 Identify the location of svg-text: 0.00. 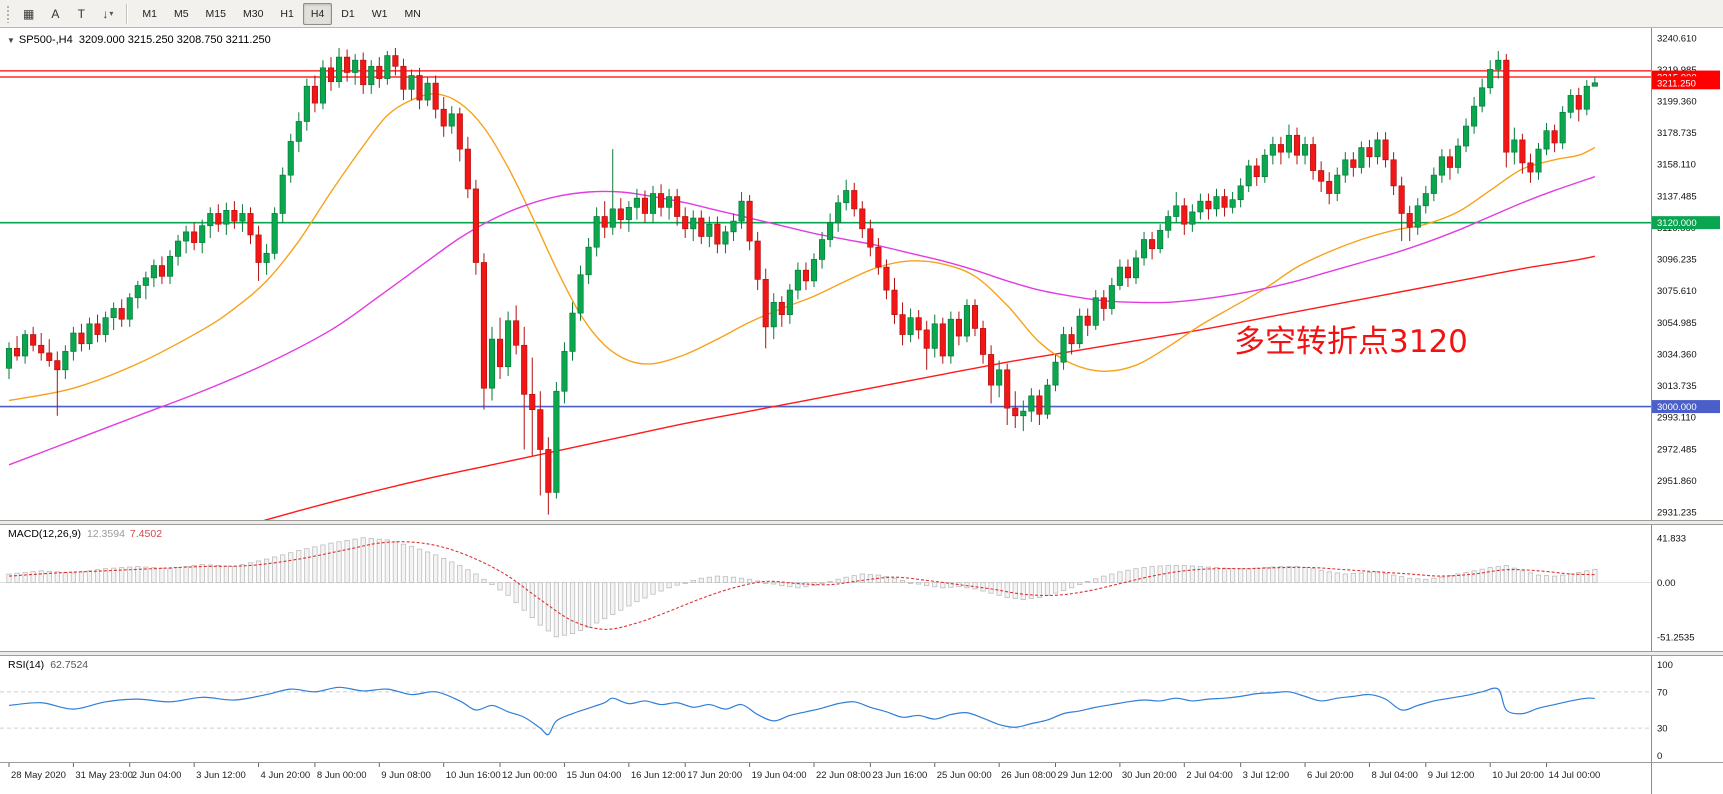
(1666, 583).